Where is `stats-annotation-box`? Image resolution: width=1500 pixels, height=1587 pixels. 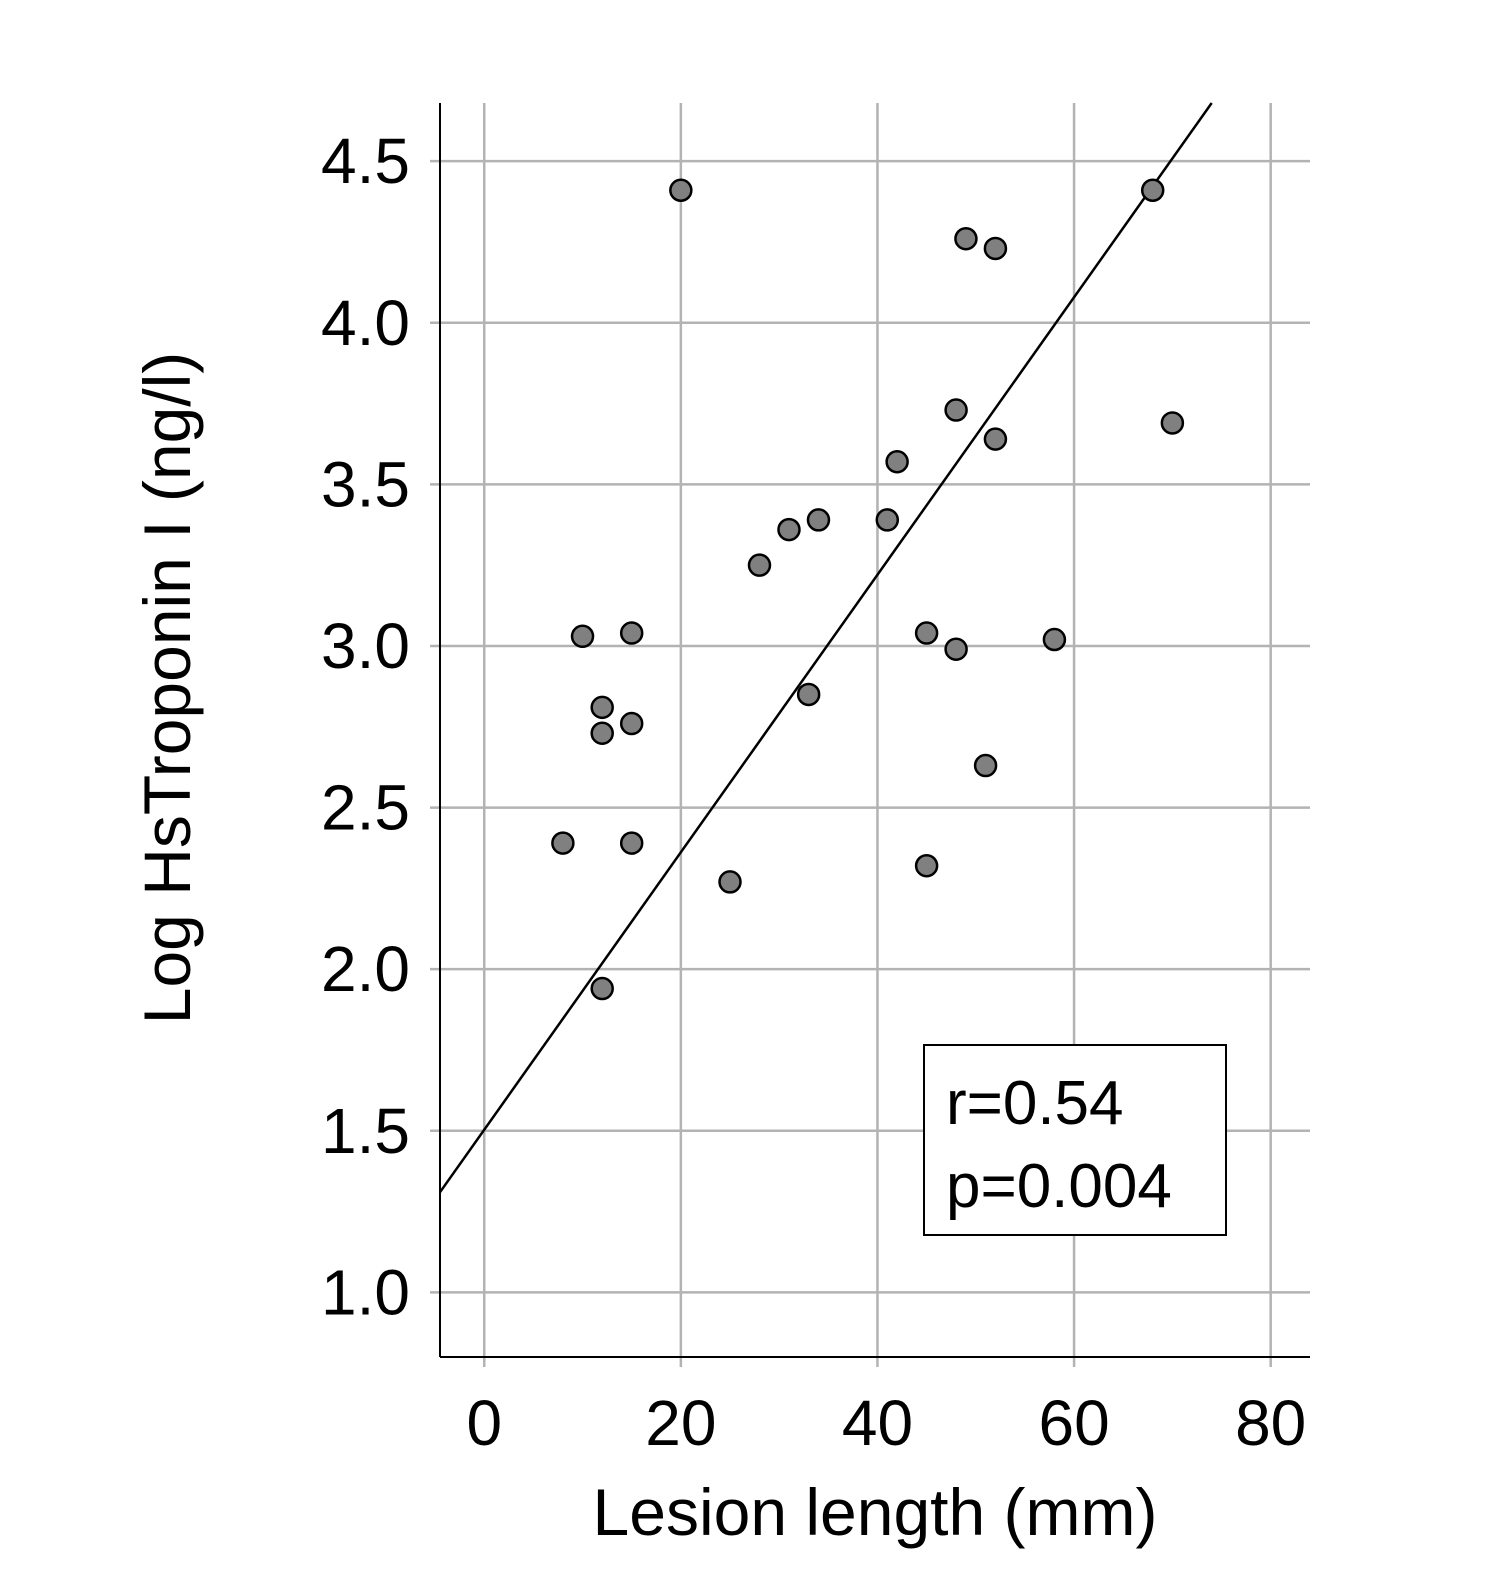
stats-annotation-box is located at coordinates (1075, 1140).